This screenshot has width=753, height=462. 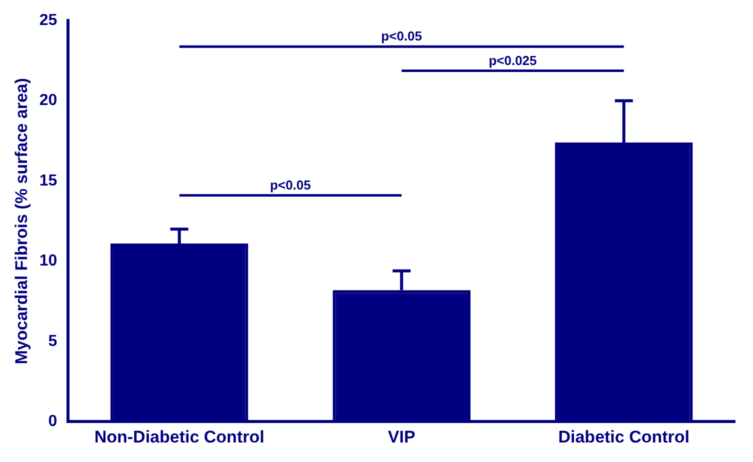 What do you see at coordinates (53, 341) in the screenshot?
I see `y-tick-label: 5` at bounding box center [53, 341].